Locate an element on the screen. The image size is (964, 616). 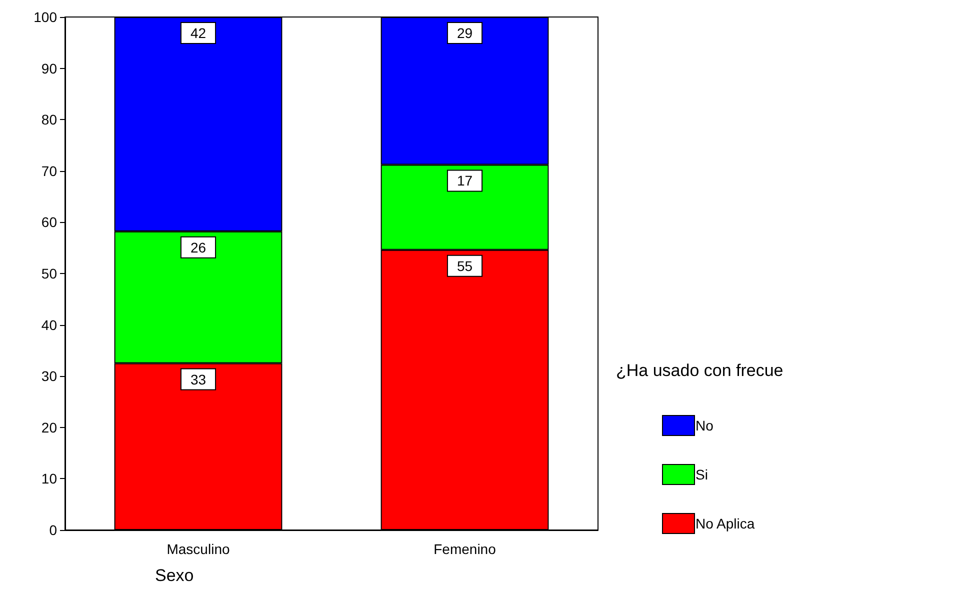
x-tick-label: Masculino is located at coordinates (198, 549).